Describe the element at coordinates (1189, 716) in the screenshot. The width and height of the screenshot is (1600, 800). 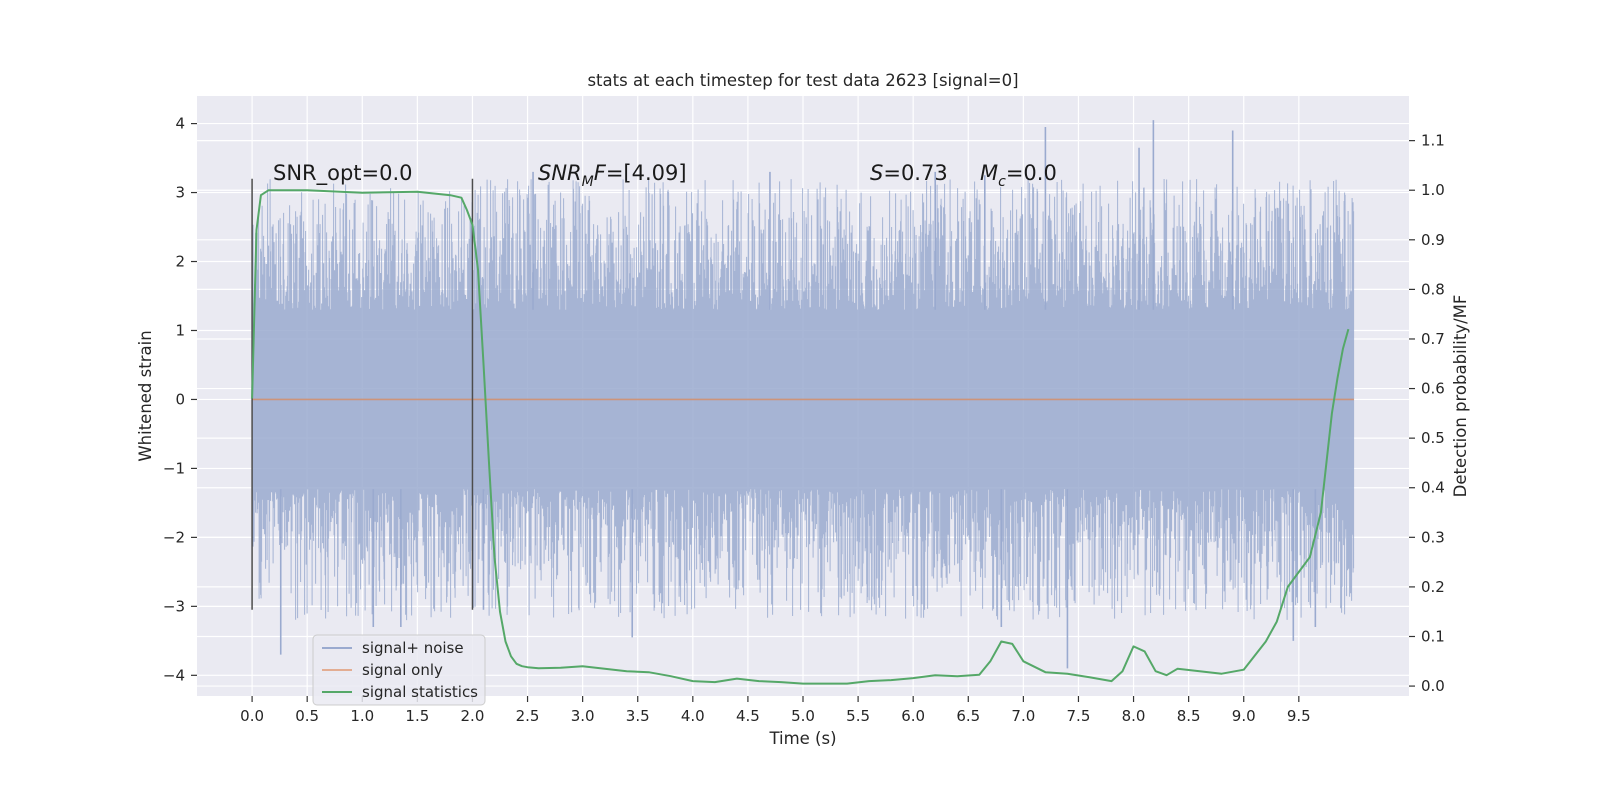
I see `x-tick-label-17: 8.5` at that location.